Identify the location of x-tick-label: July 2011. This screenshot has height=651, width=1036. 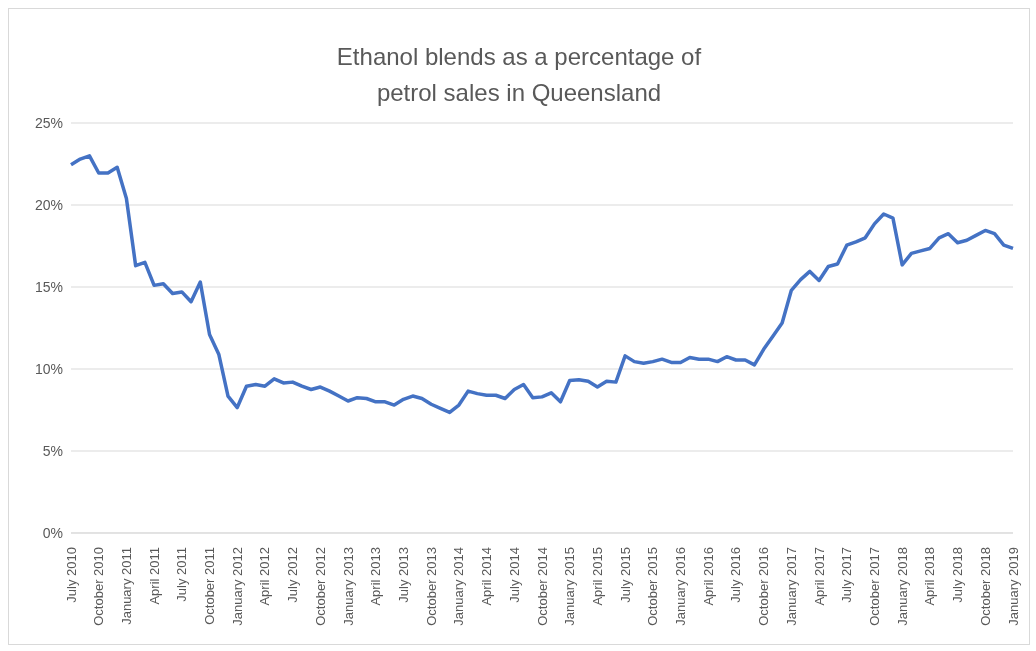
(182, 574).